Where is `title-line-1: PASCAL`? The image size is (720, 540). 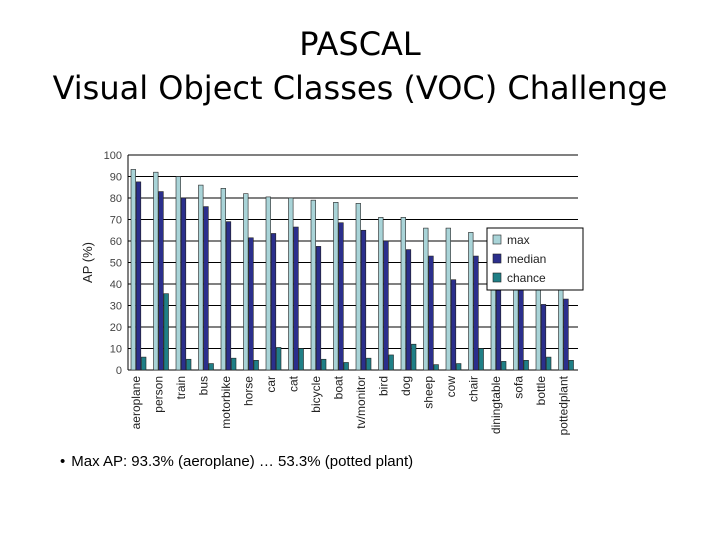
title-line-1: PASCAL is located at coordinates (360, 44).